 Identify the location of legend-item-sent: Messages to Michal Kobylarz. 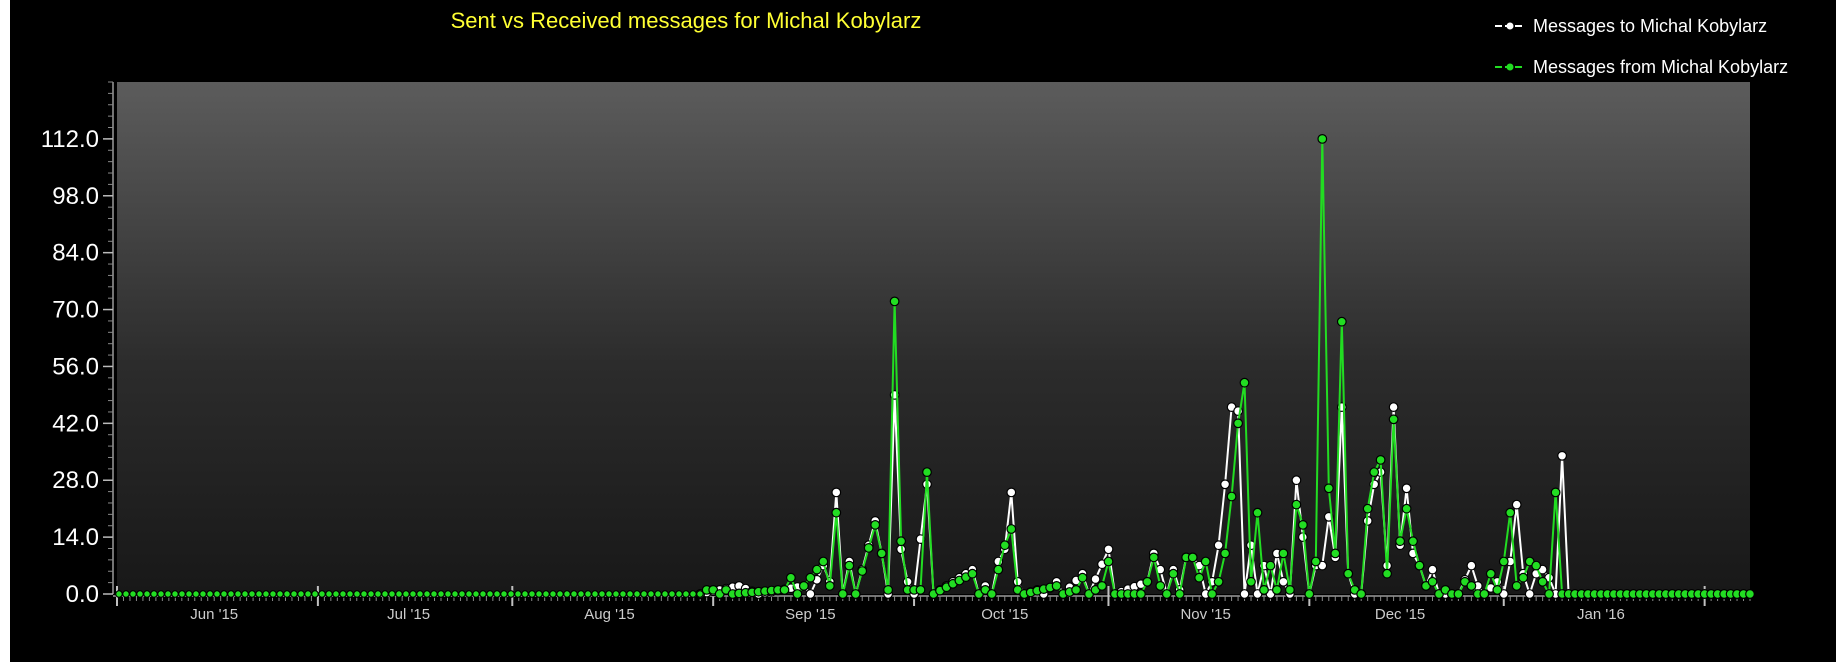
(1631, 26).